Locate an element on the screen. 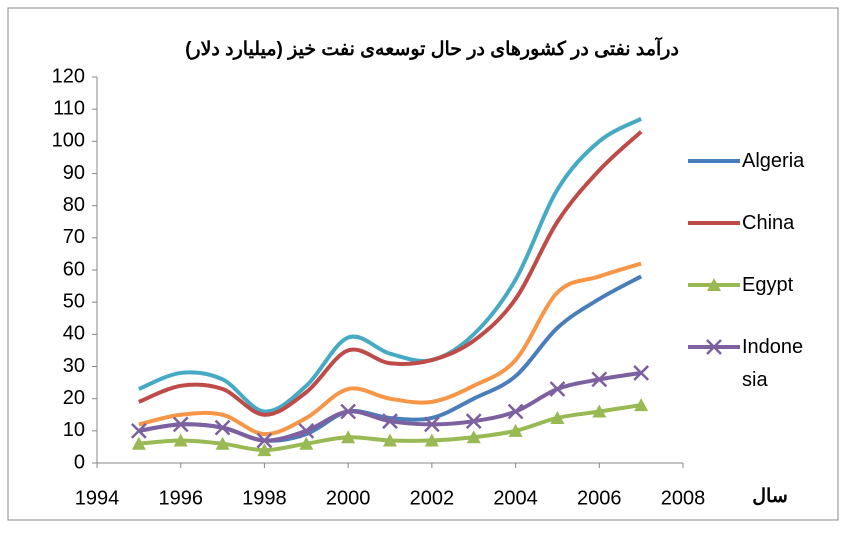 Image resolution: width=851 pixels, height=534 pixels. y-tick-label: 0 is located at coordinates (79, 462).